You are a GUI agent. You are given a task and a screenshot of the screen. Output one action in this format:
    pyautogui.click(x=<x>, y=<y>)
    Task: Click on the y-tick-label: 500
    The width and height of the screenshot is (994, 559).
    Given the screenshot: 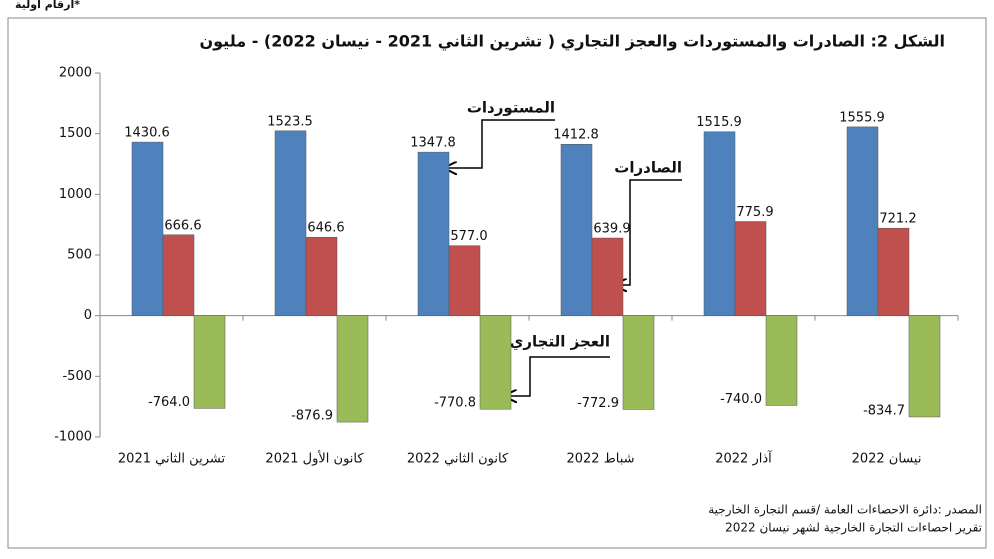 What is the action you would take?
    pyautogui.click(x=79, y=255)
    